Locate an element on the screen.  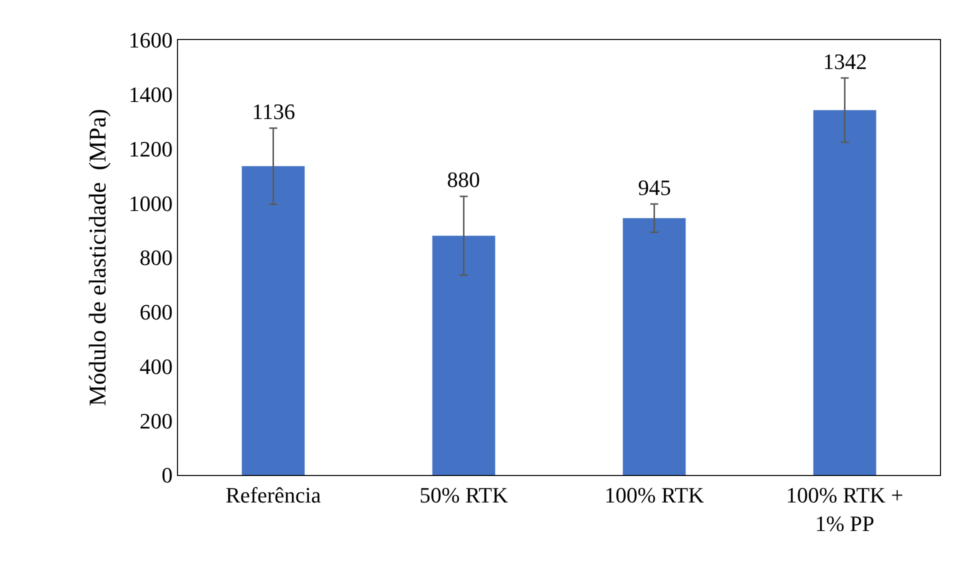
x-tick-label: 100% RTK is located at coordinates (654, 495).